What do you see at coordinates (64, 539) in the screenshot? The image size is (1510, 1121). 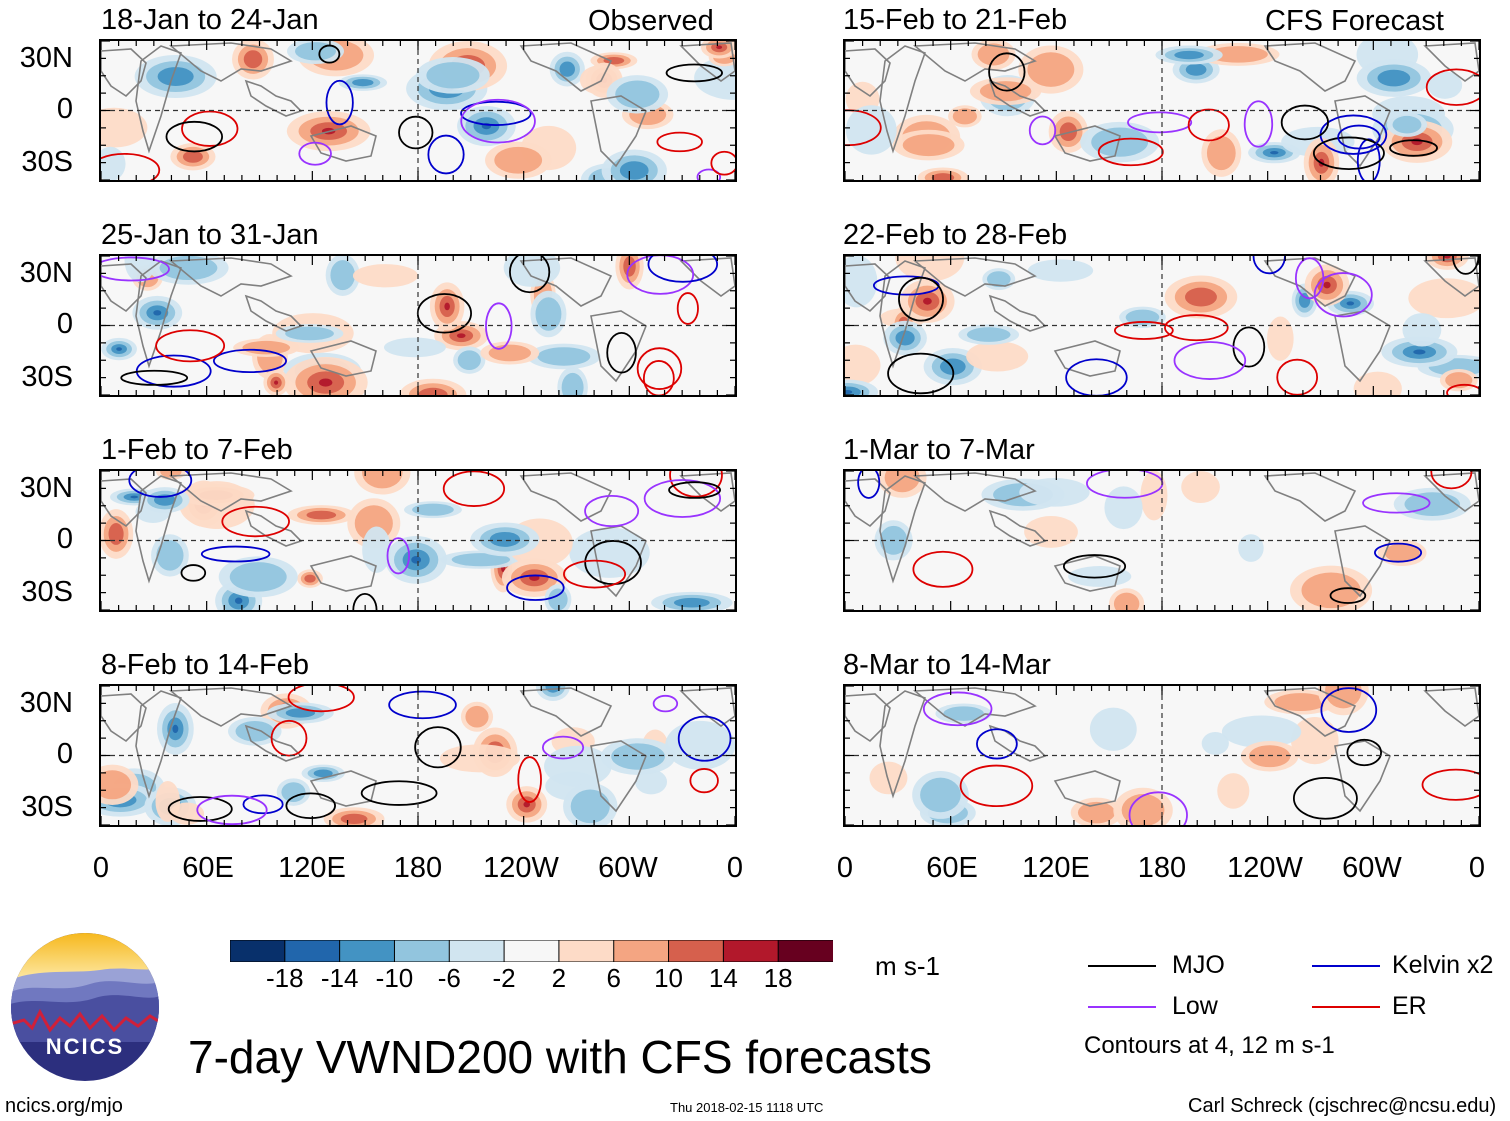 I see `y-tick-eq-3: 0` at bounding box center [64, 539].